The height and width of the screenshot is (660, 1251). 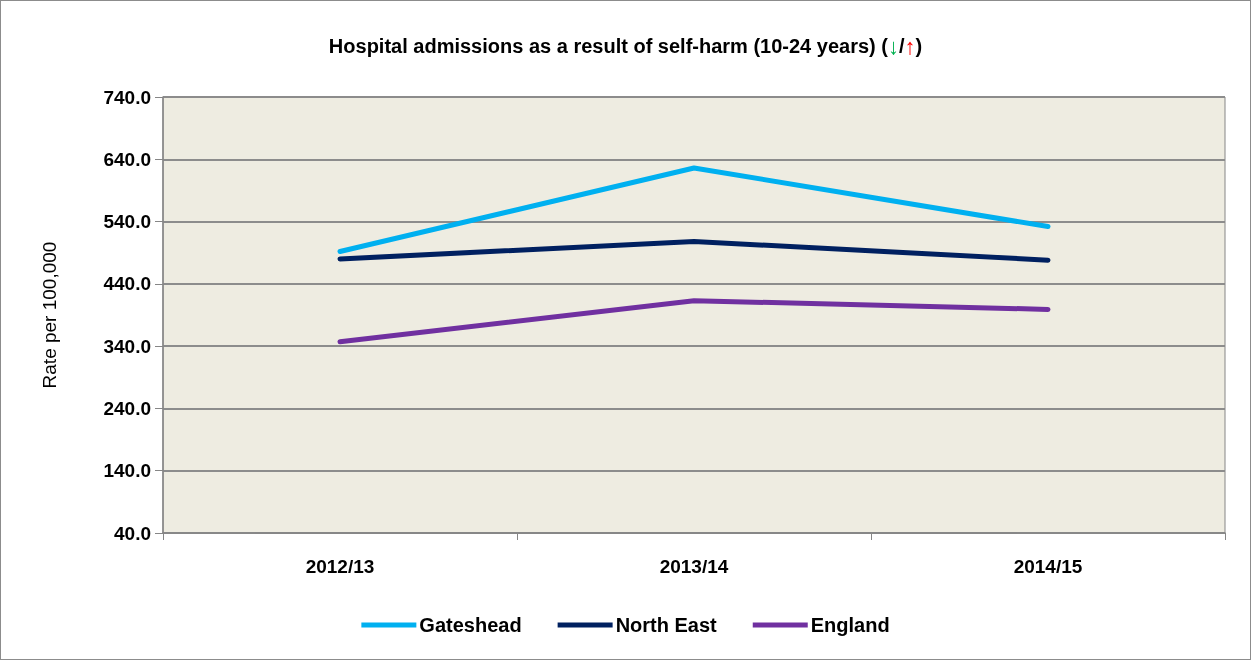 I want to click on y-tick-label: 140.0, so click(x=127, y=471).